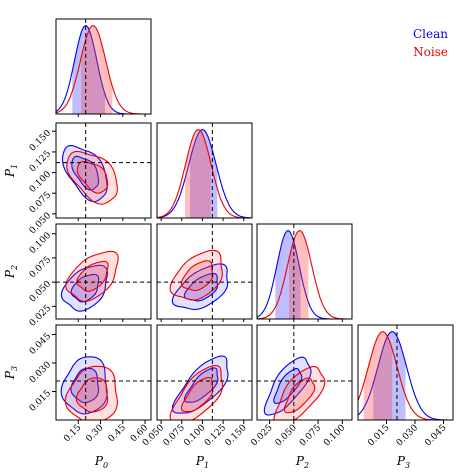 Image resolution: width=468 pixels, height=472 pixels. I want to click on contour-clean-p2-p0-inner, so click(85, 288).